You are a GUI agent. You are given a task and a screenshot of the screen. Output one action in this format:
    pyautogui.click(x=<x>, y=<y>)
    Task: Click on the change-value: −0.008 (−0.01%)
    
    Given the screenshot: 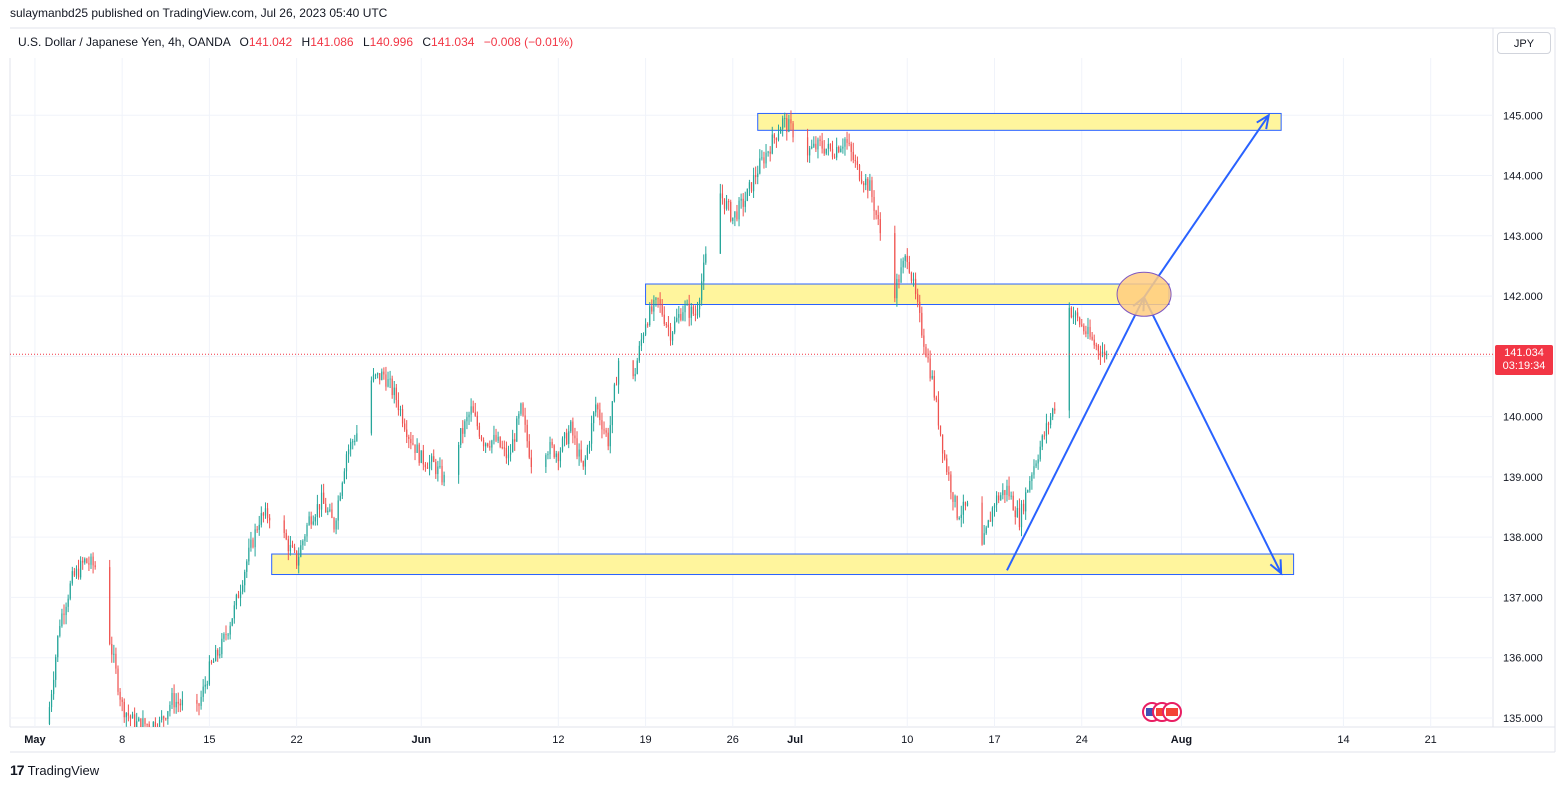 What is the action you would take?
    pyautogui.click(x=528, y=42)
    